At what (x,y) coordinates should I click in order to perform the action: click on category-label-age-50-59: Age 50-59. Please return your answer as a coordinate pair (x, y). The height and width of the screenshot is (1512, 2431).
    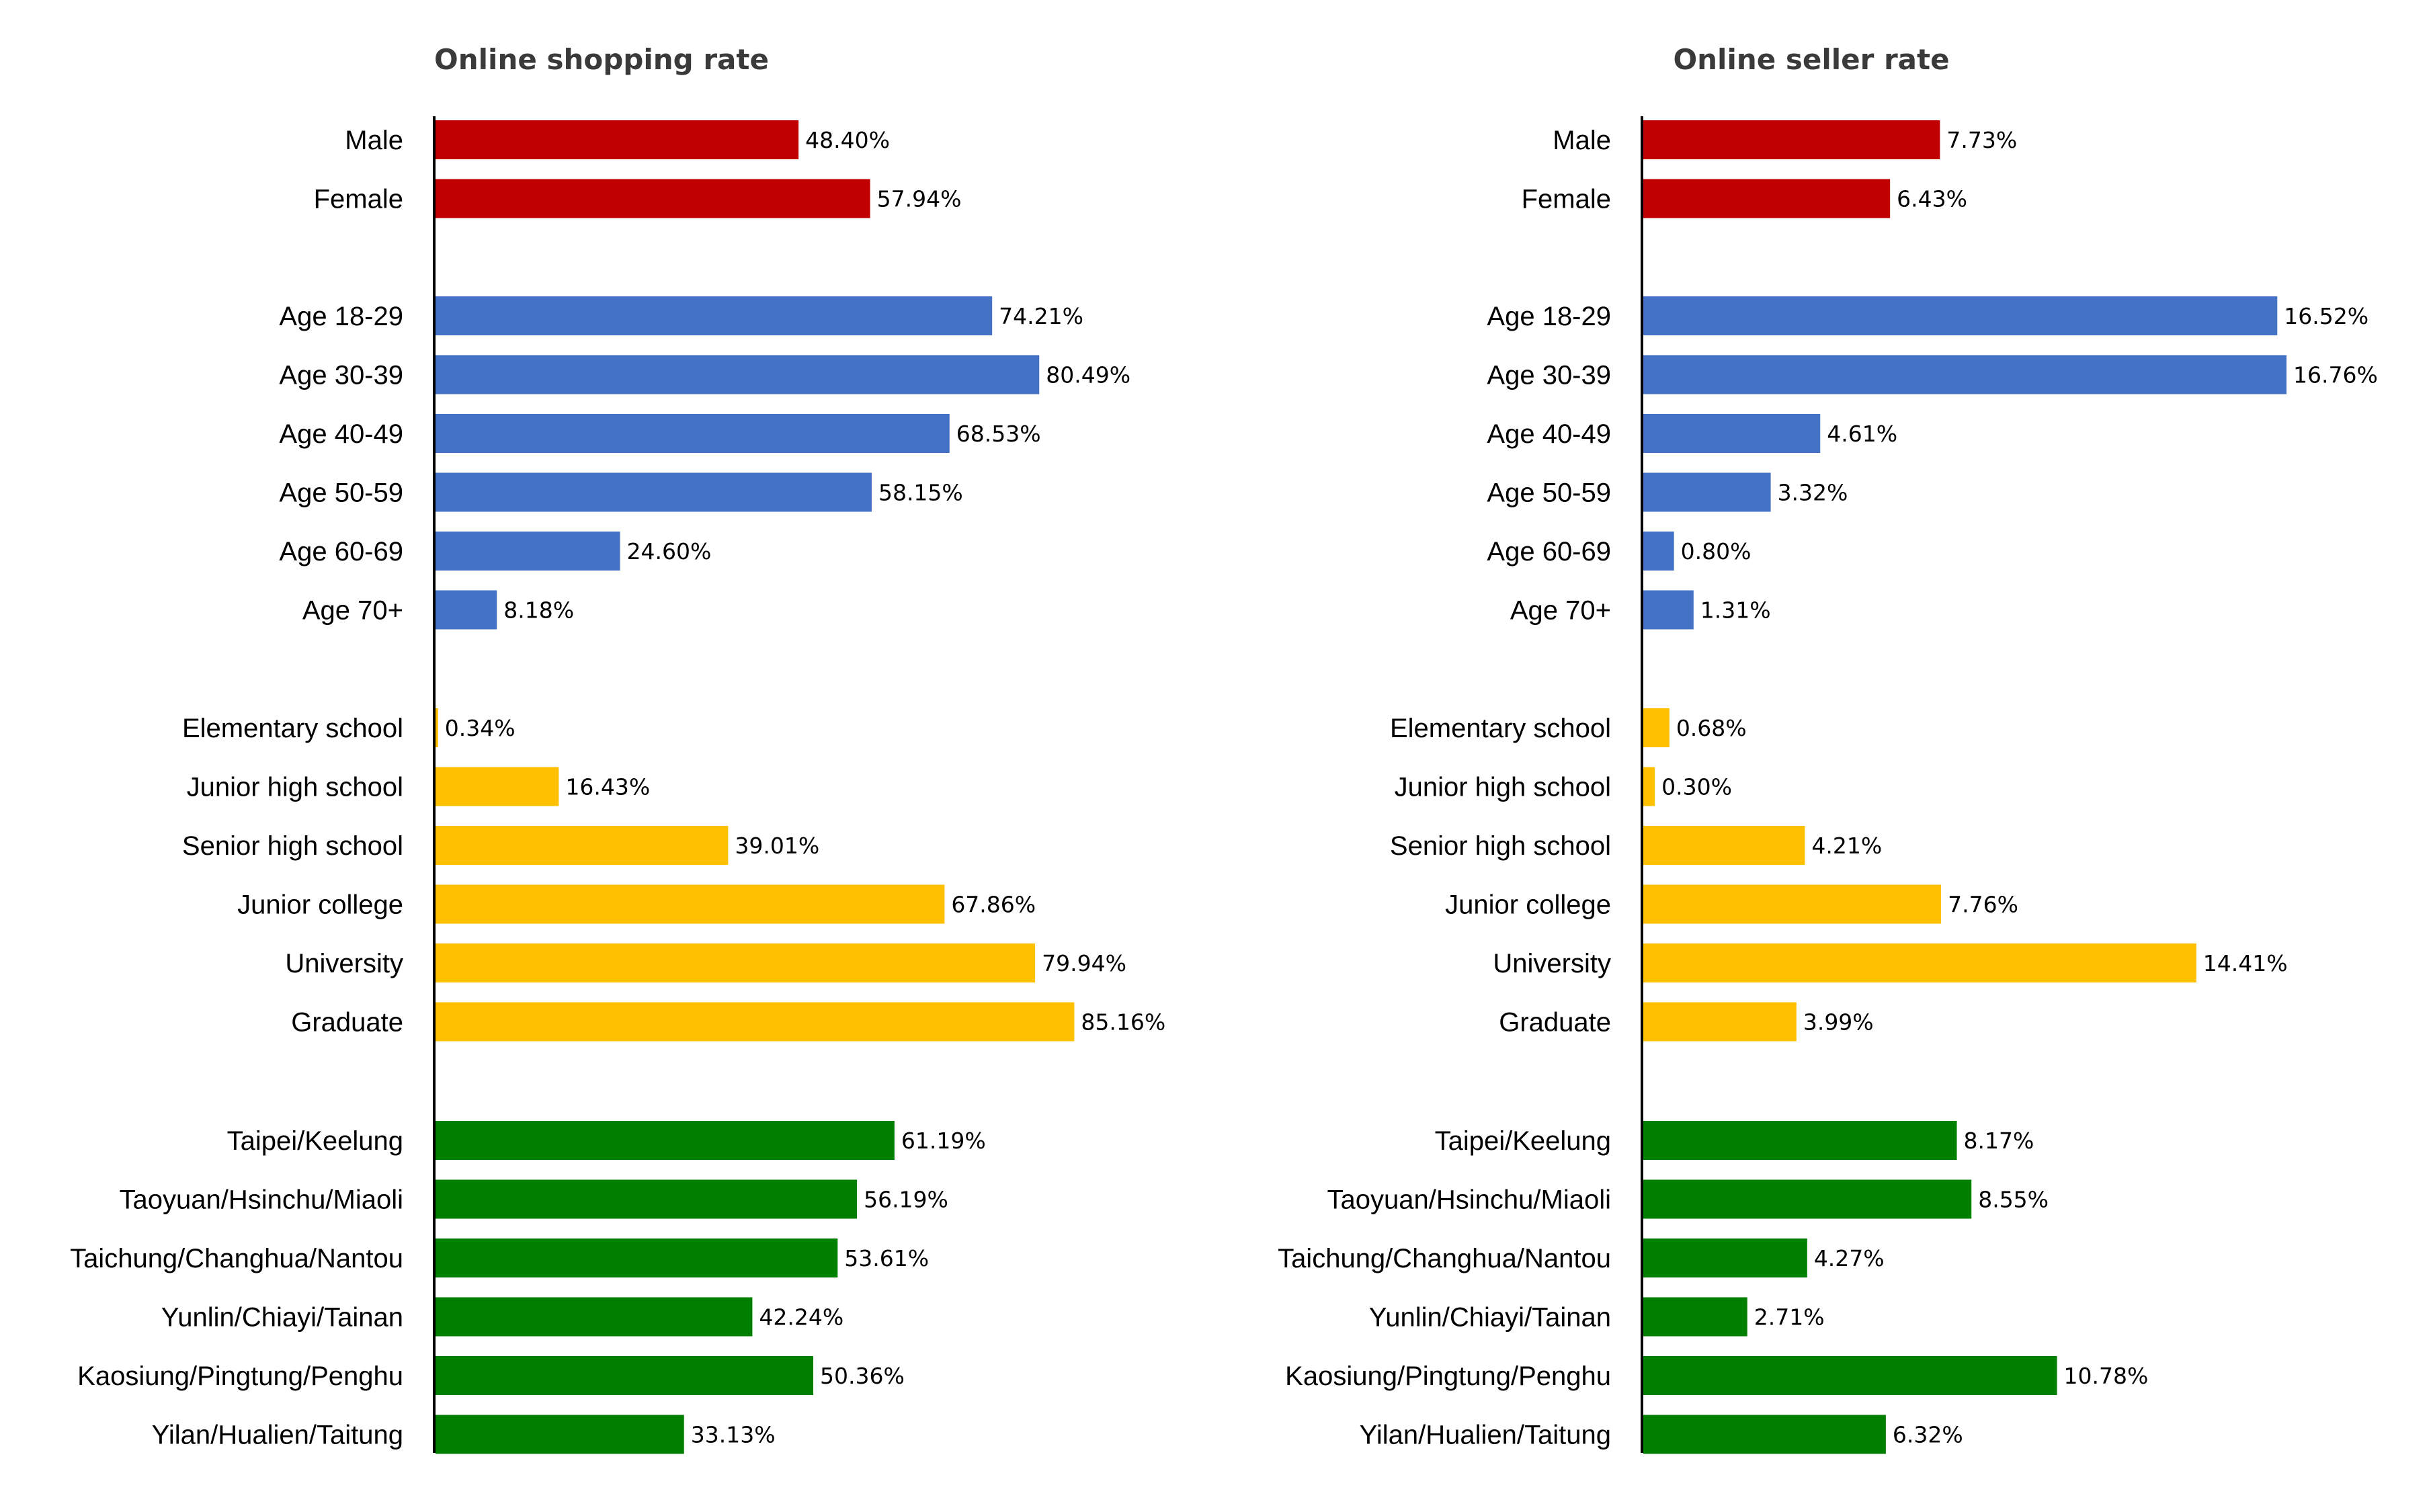
    Looking at the image, I should click on (341, 493).